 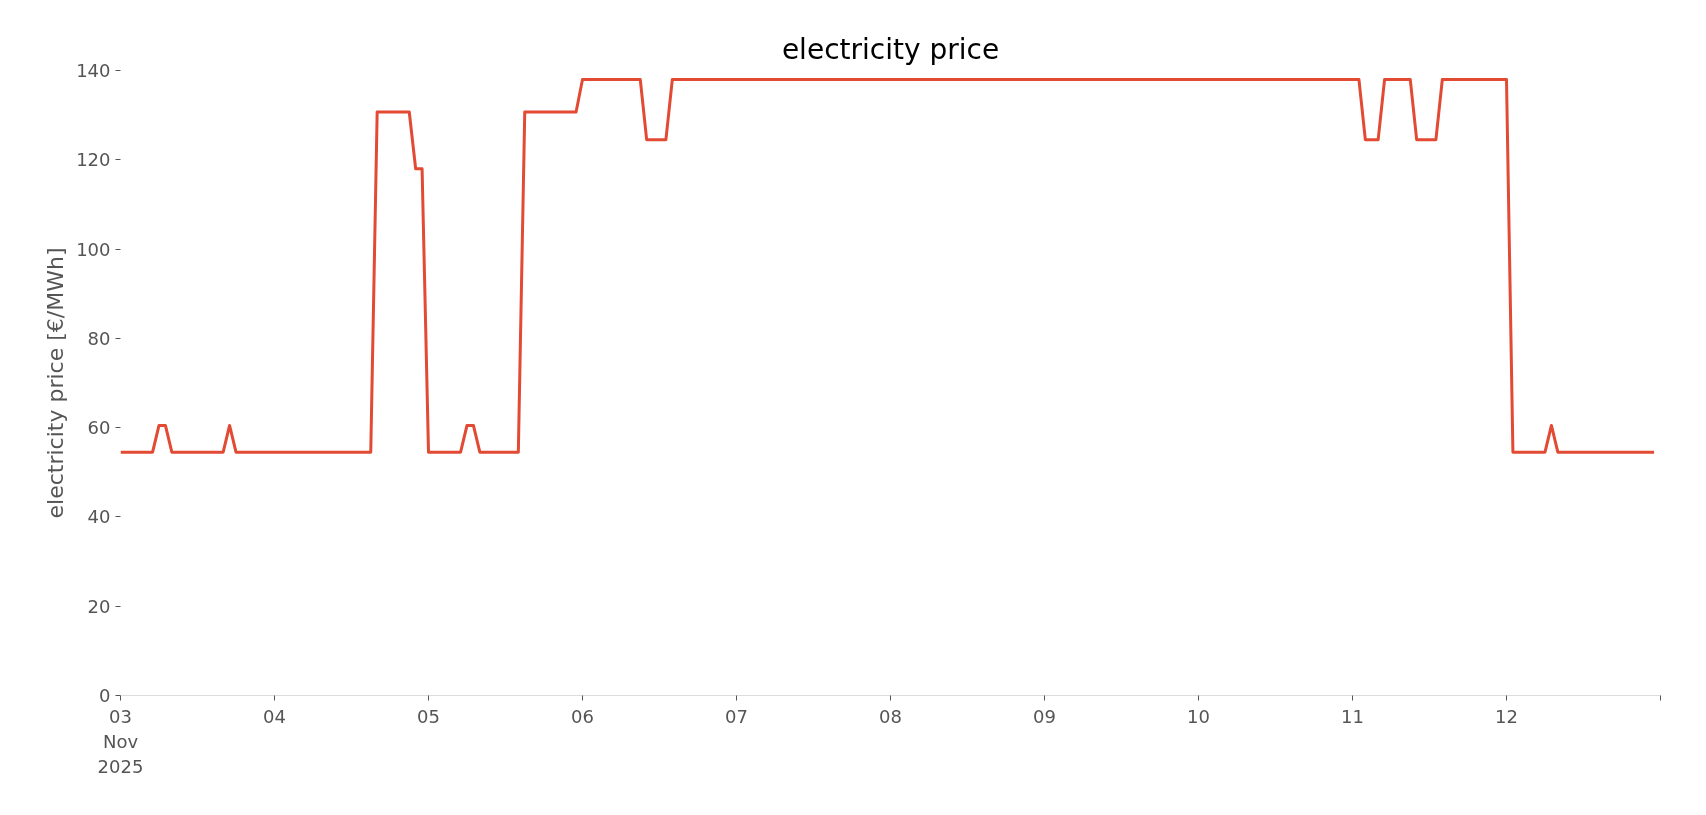 What do you see at coordinates (428, 716) in the screenshot?
I see `x-tick-label: 05` at bounding box center [428, 716].